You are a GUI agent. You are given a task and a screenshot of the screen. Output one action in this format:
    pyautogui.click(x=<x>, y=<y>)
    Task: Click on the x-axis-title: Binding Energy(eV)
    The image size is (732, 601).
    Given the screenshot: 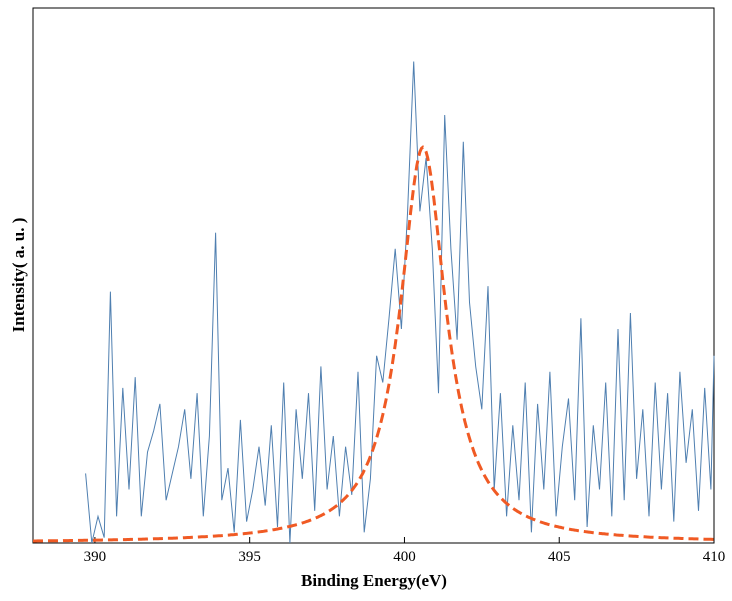 What is the action you would take?
    pyautogui.click(x=374, y=580)
    